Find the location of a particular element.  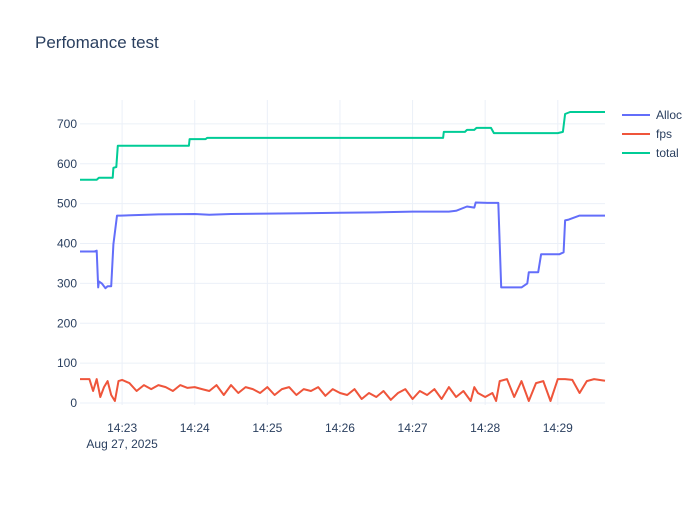

y-tick-label: 100 is located at coordinates (67, 363).